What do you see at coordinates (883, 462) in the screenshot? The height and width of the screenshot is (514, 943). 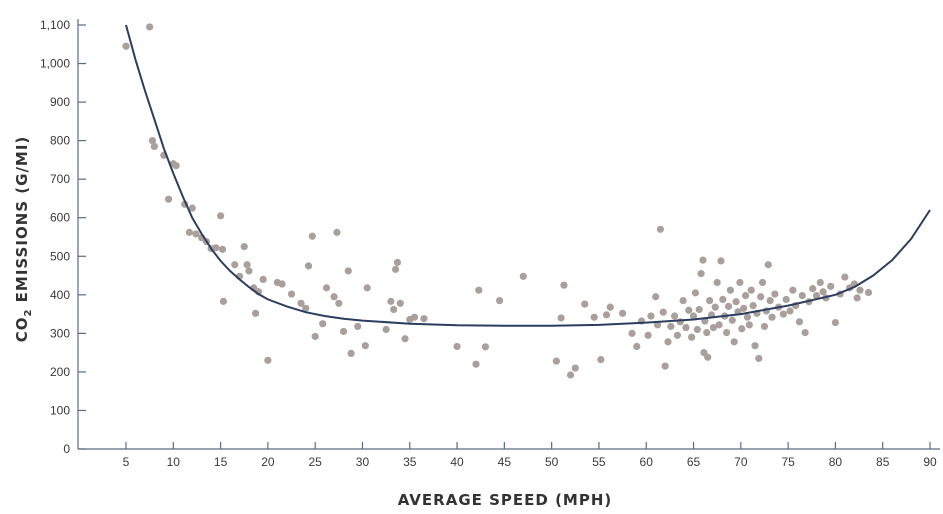 I see `x-tick-label: 85` at bounding box center [883, 462].